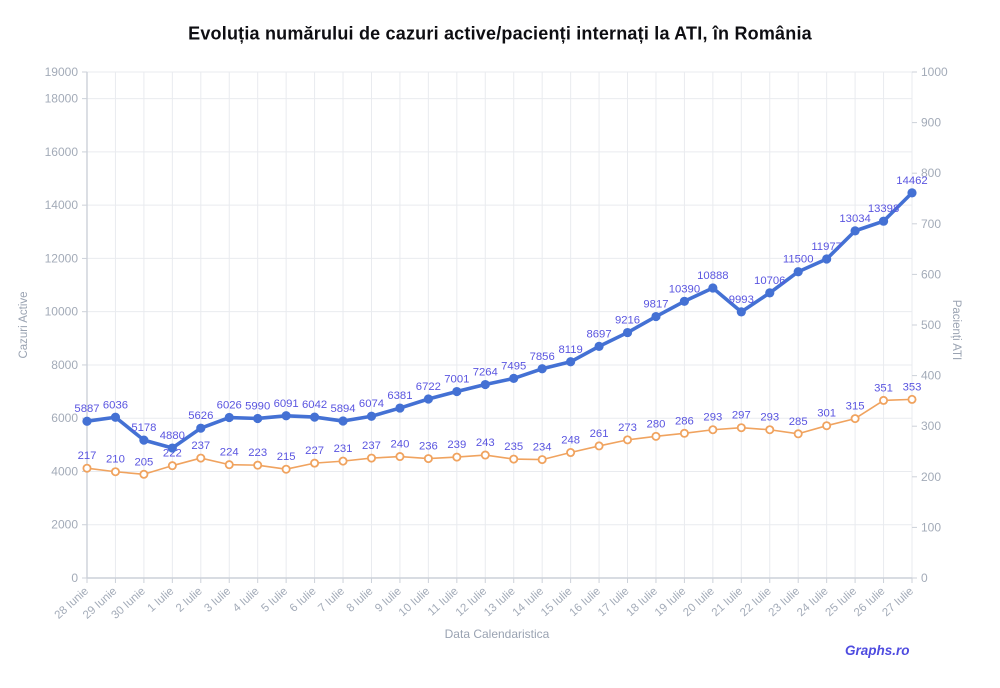  Describe the element at coordinates (931, 123) in the screenshot. I see `right-axis-tick-label: 900` at that location.